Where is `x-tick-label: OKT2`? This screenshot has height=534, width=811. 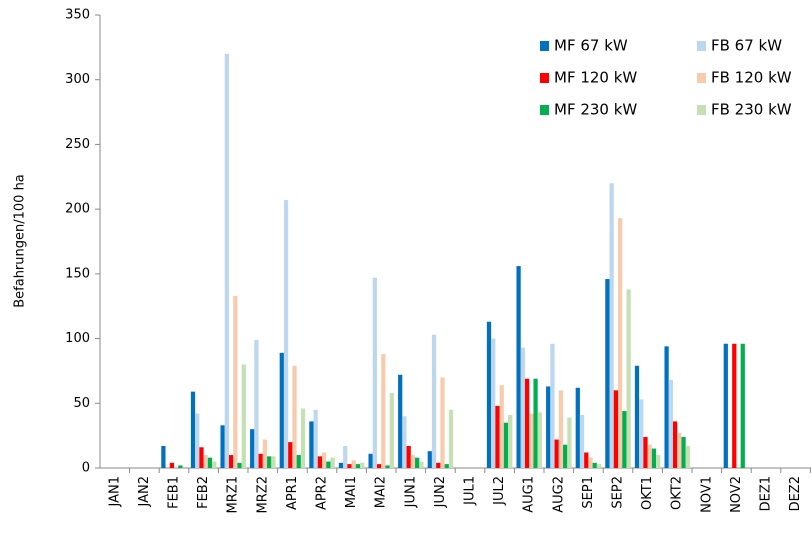 x-tick-label: OKT2 is located at coordinates (677, 493).